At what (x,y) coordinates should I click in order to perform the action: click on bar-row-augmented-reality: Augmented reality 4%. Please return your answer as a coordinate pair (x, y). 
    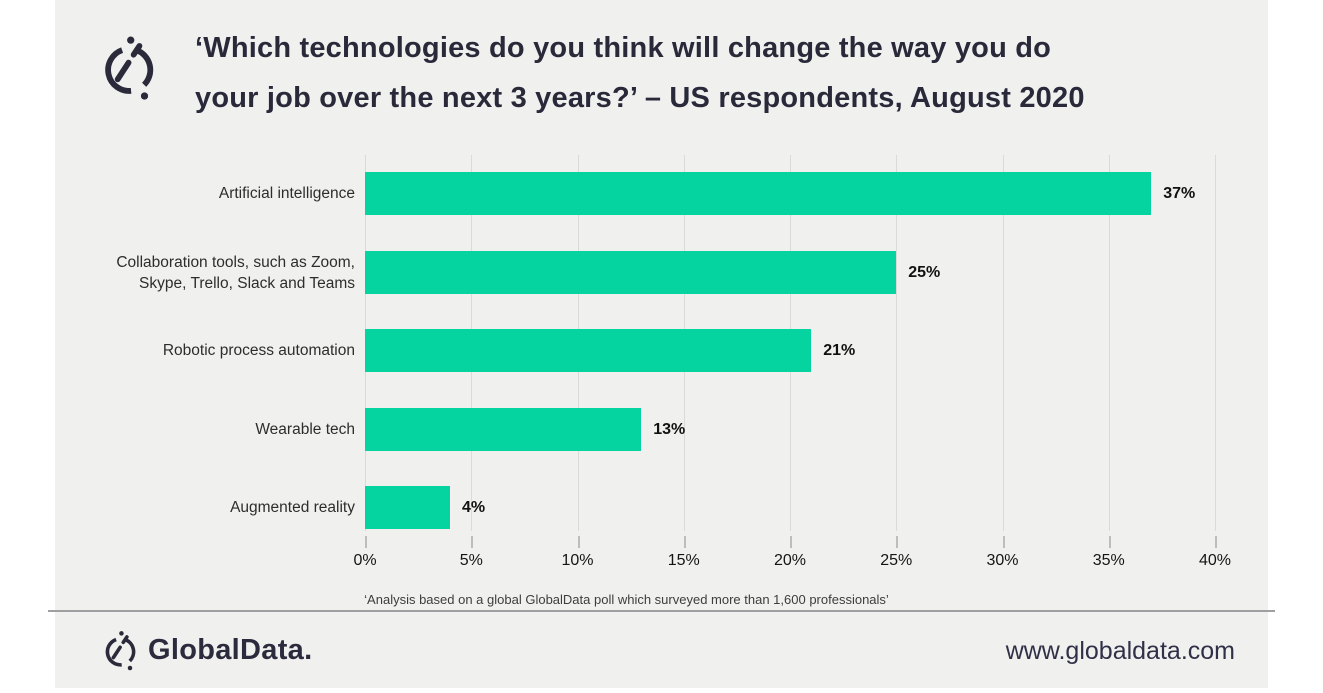
    Looking at the image, I should click on (661, 507).